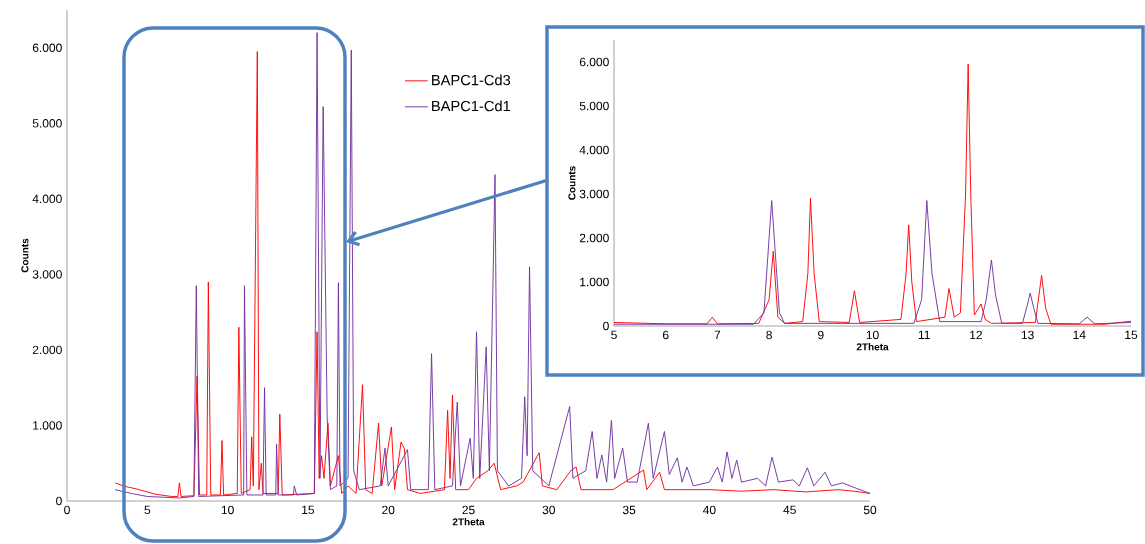 This screenshot has width=1145, height=544. What do you see at coordinates (471, 80) in the screenshot?
I see `legend-label: BAPC1-Cd3` at bounding box center [471, 80].